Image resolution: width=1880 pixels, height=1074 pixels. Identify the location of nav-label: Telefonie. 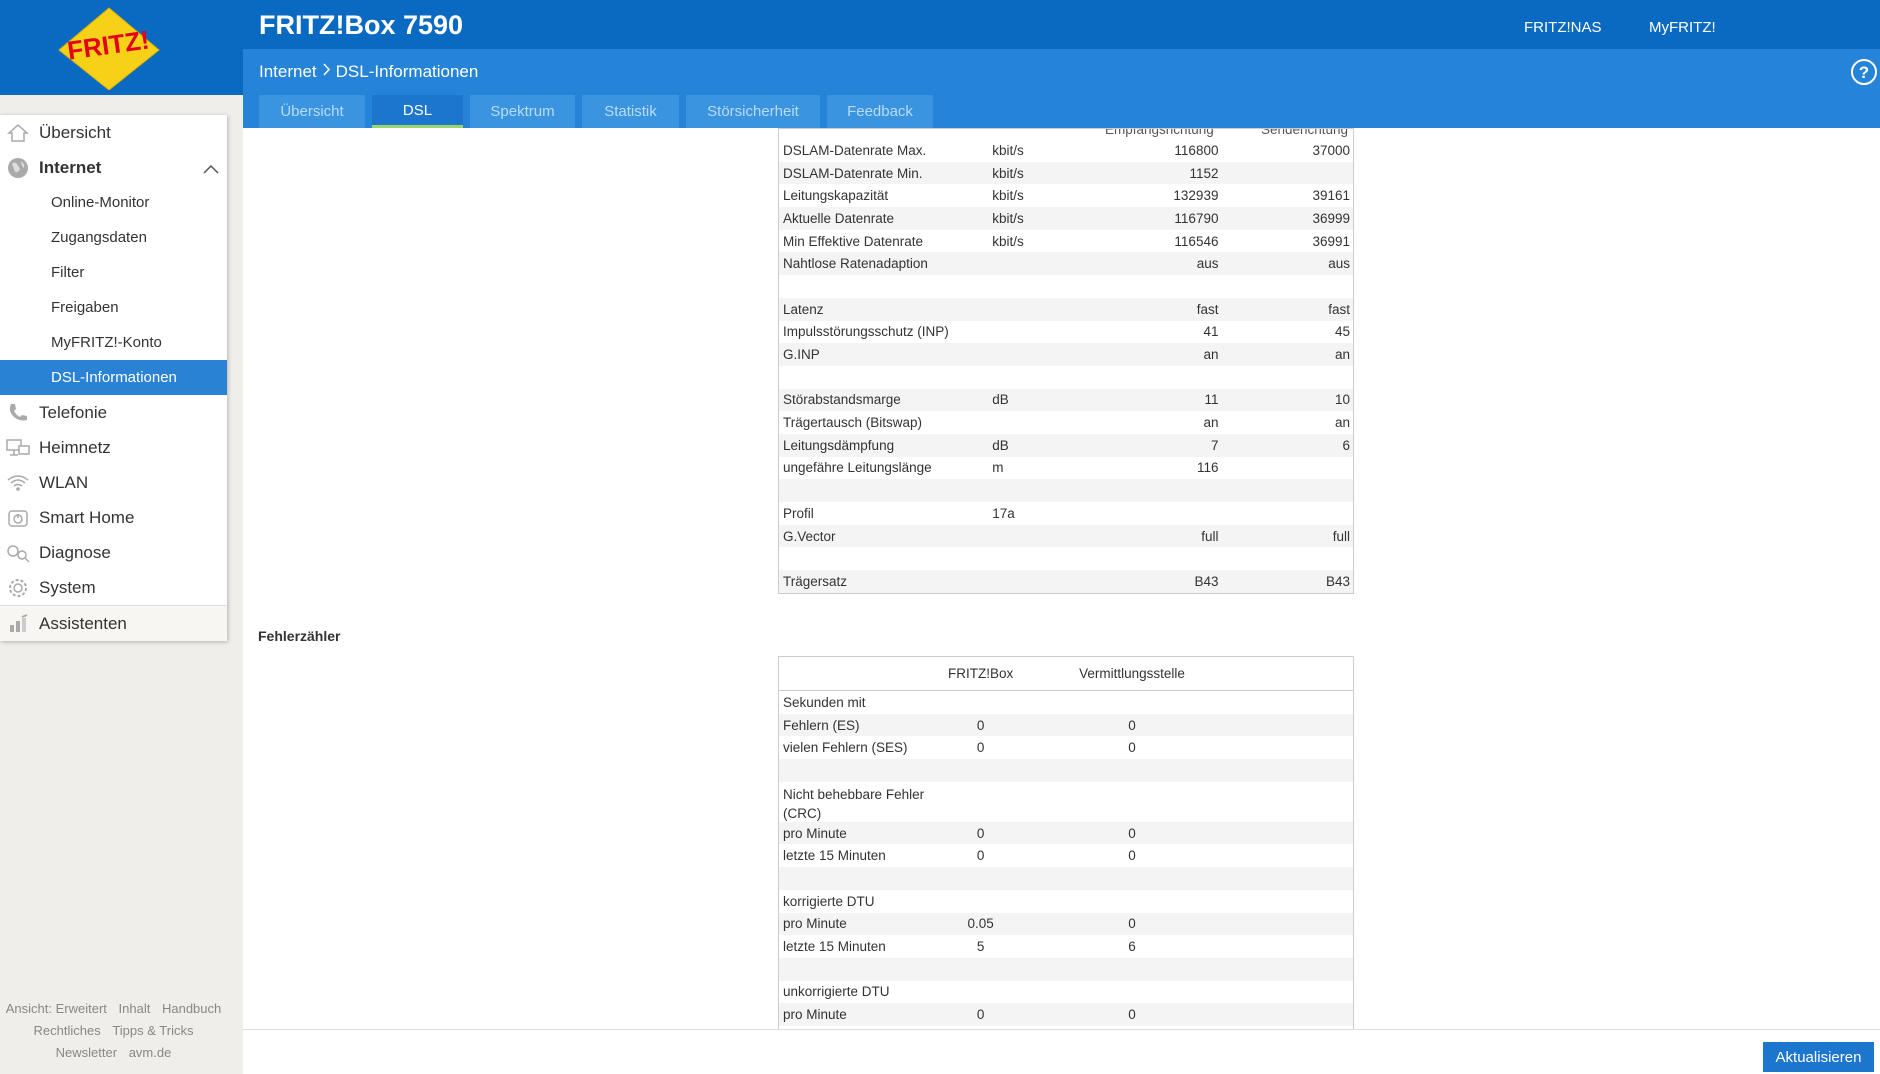
(73, 412).